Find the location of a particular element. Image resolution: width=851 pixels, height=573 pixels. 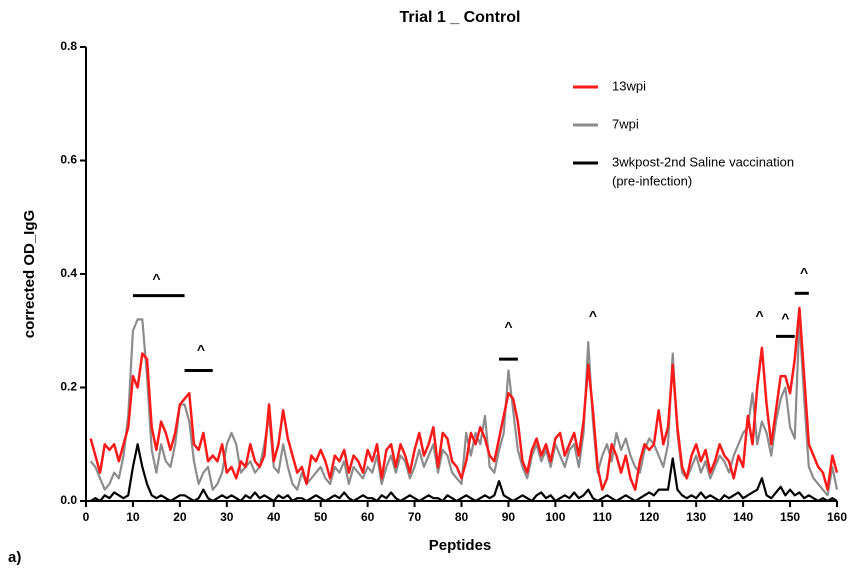

x-tick-label: 10 is located at coordinates (133, 517).